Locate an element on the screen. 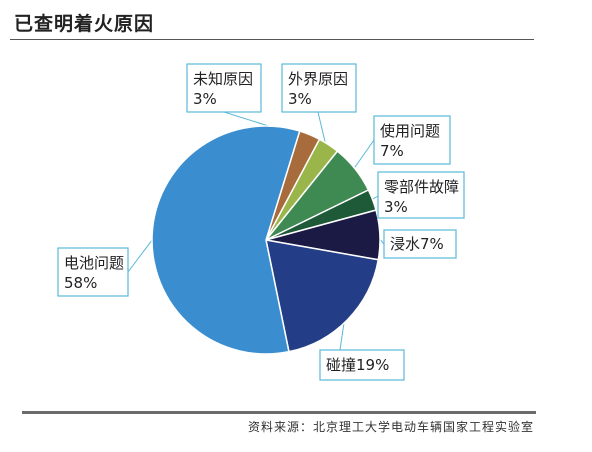  page-title: 已查明着火原因 is located at coordinates (84, 24).